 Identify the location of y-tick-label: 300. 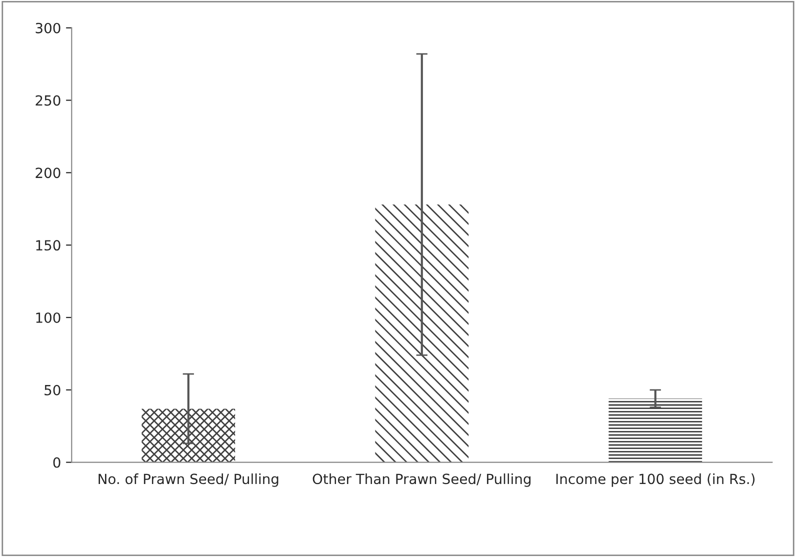
(48, 28).